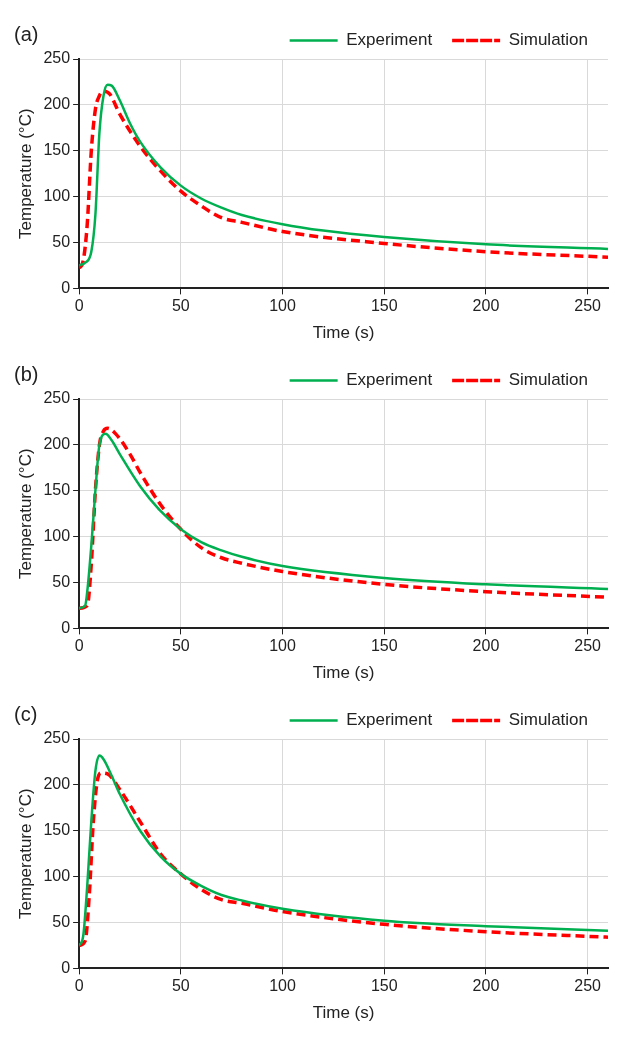 The width and height of the screenshot is (629, 1038). I want to click on chart-title: (a), so click(26, 34).